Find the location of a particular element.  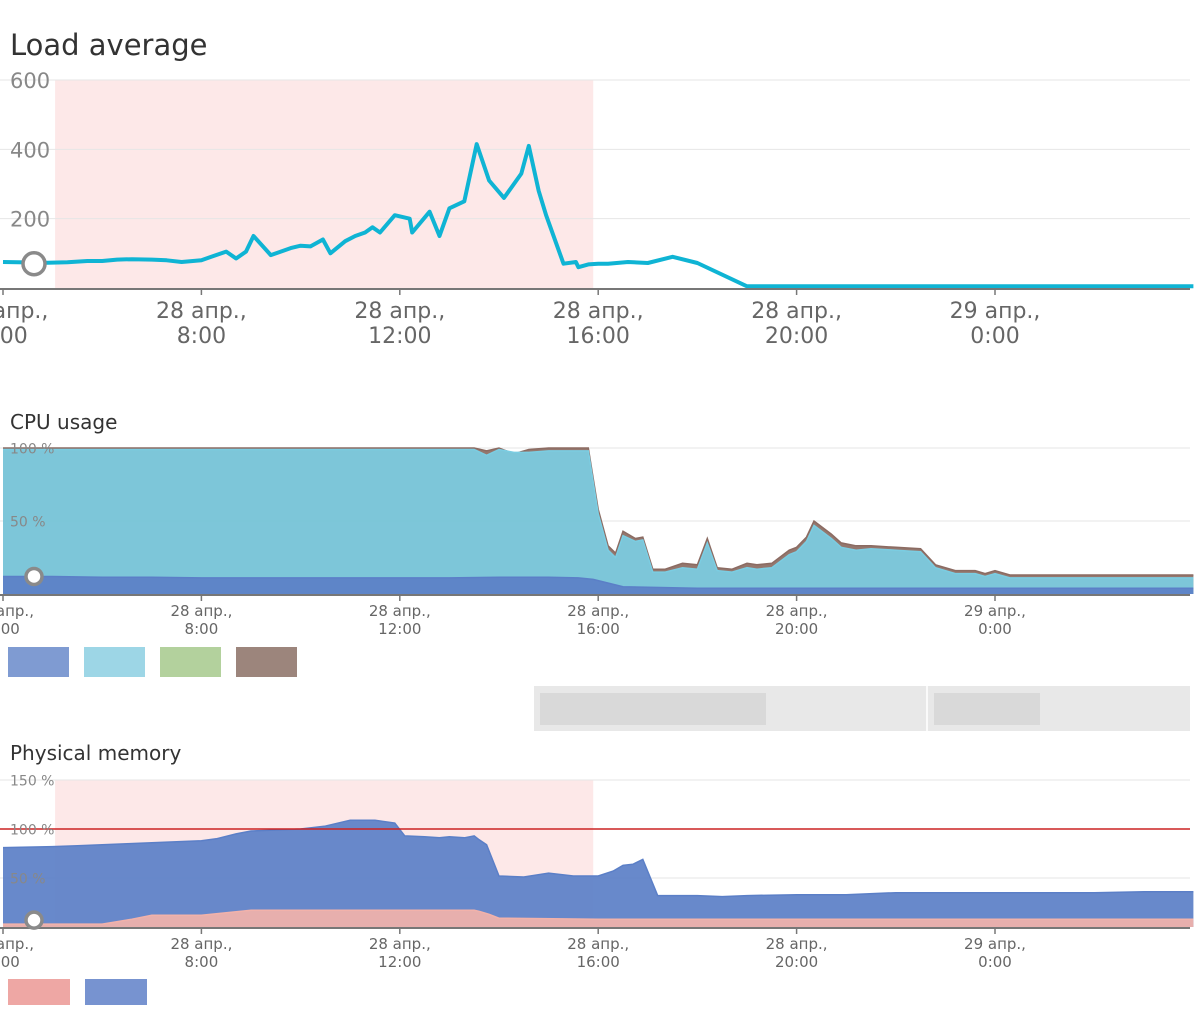

cpu-usage-title: CPU usage is located at coordinates (64, 422).